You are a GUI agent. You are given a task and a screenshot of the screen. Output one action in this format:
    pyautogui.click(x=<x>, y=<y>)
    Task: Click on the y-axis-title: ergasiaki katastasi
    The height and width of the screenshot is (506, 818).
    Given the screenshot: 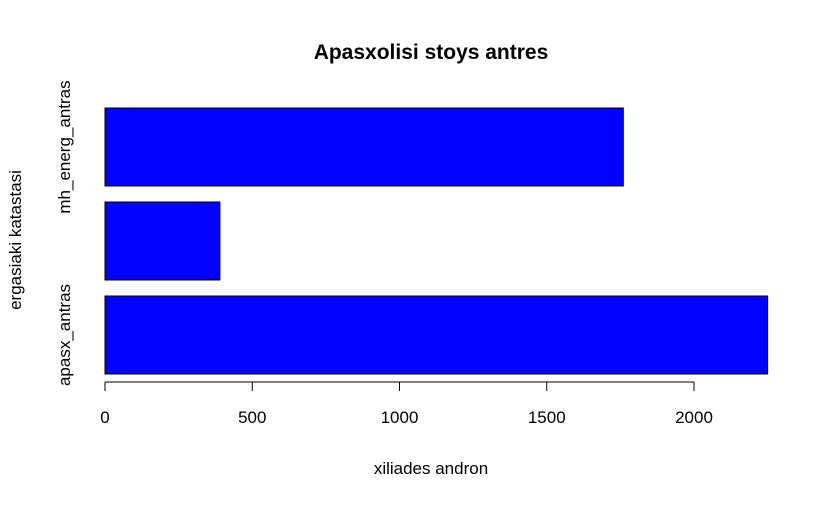 What is the action you would take?
    pyautogui.click(x=15, y=240)
    